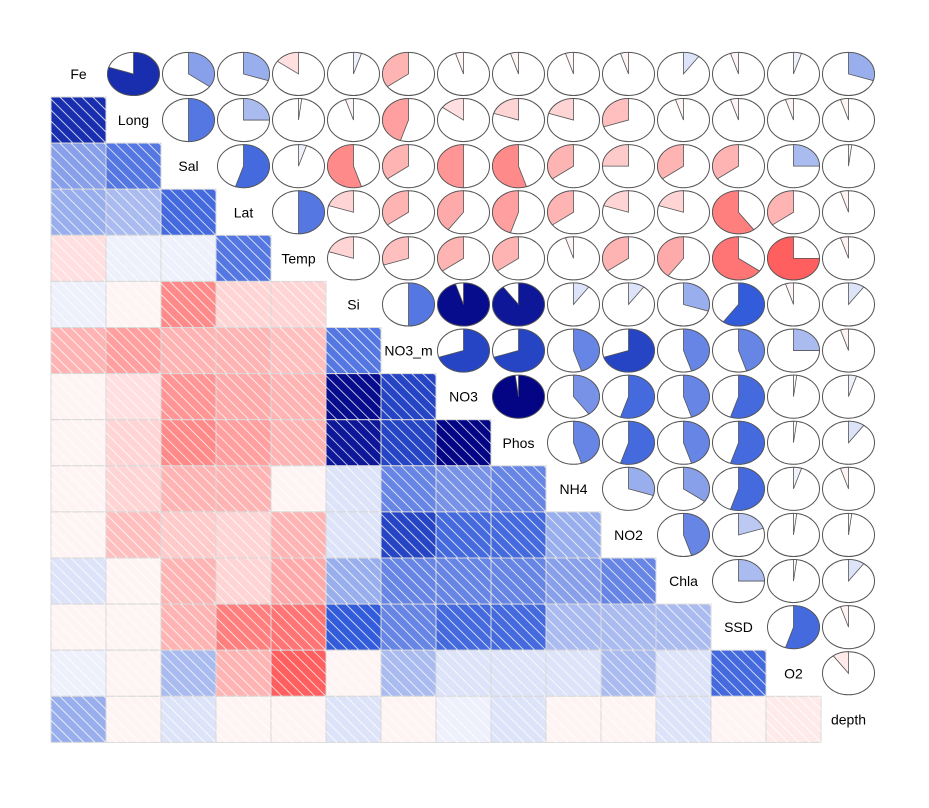 The image size is (929, 808). What do you see at coordinates (683, 304) in the screenshot?
I see `pie-cell-Si-Chla` at bounding box center [683, 304].